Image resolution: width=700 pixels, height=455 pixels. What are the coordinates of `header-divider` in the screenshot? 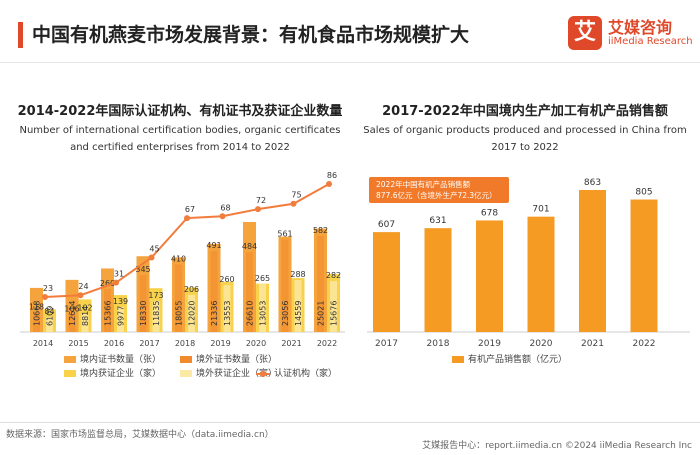 It's located at (350, 62).